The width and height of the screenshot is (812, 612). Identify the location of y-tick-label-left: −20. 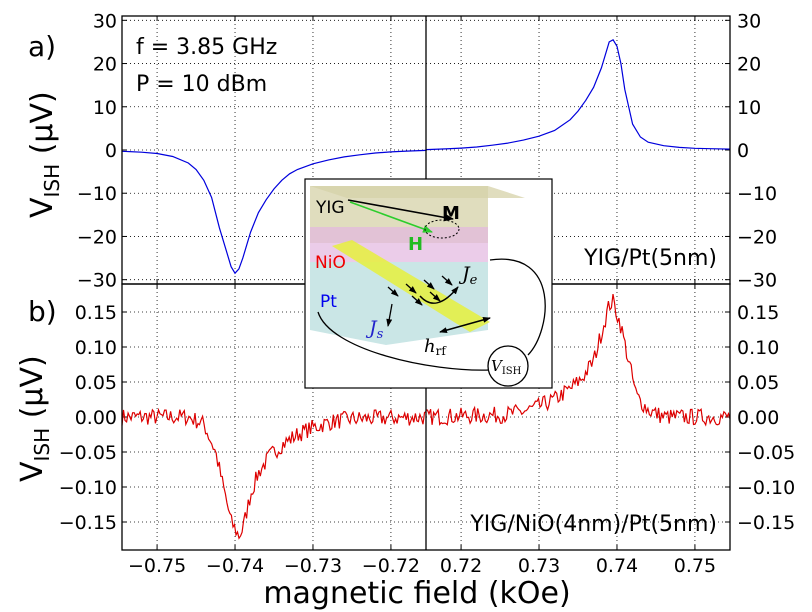
(97, 237).